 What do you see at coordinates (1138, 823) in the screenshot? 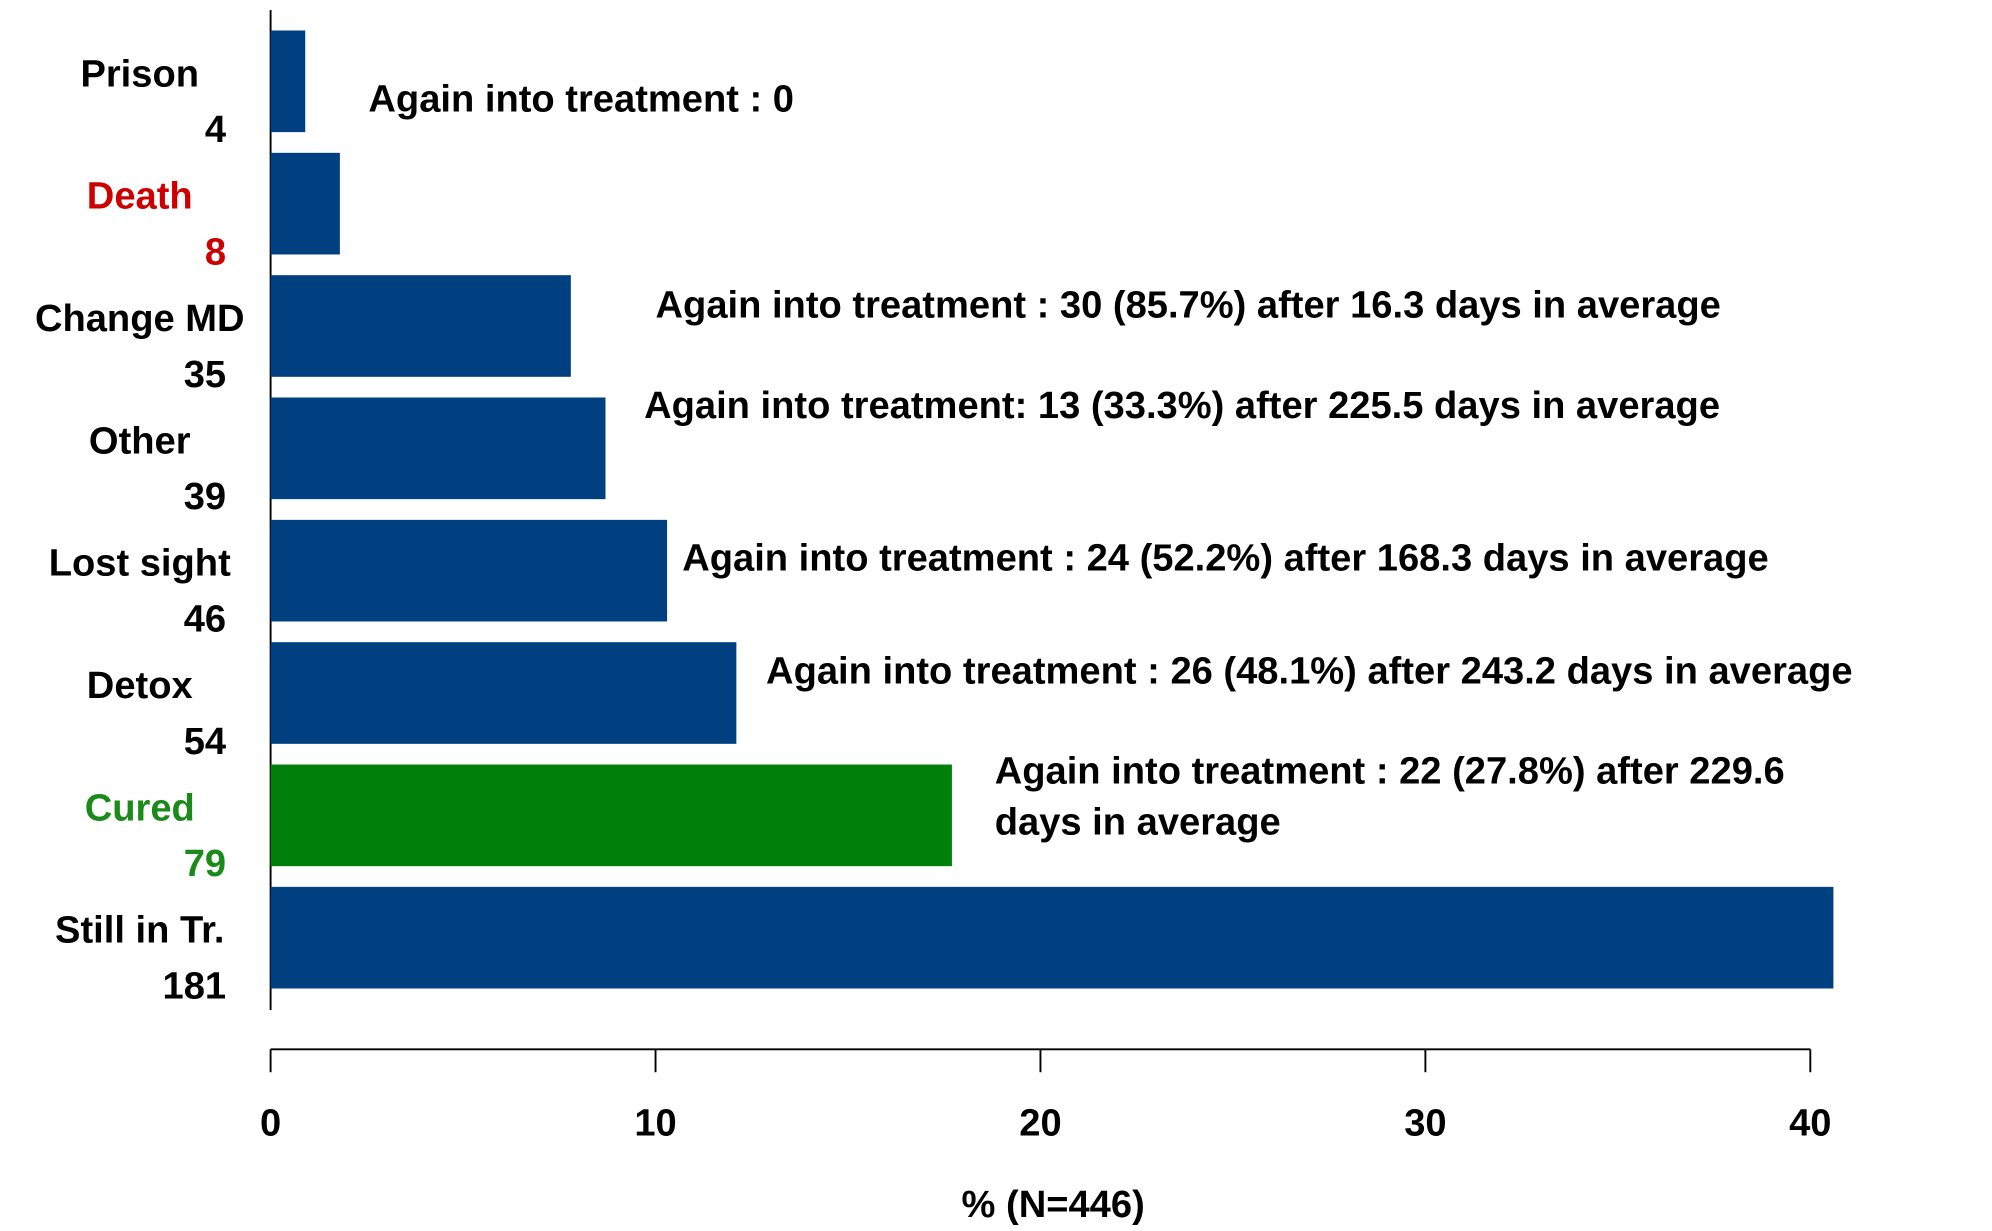
I see `annotation: days in average` at bounding box center [1138, 823].